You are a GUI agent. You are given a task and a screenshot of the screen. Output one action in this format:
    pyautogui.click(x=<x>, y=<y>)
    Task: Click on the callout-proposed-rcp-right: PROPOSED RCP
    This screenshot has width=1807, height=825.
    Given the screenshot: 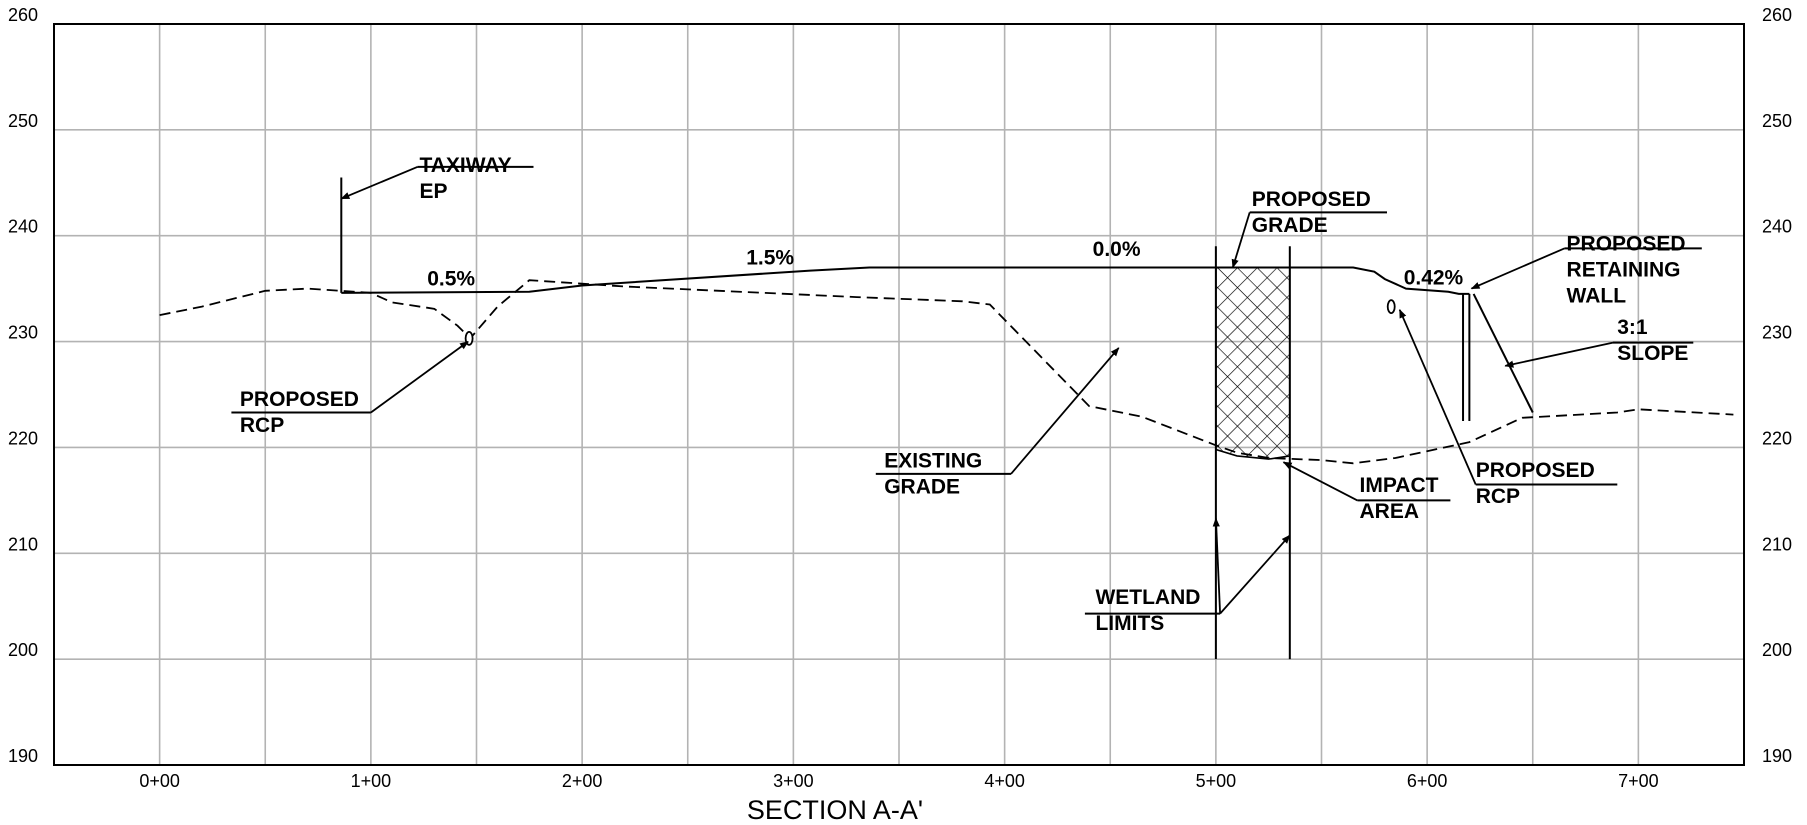 What is the action you would take?
    pyautogui.click(x=1508, y=408)
    